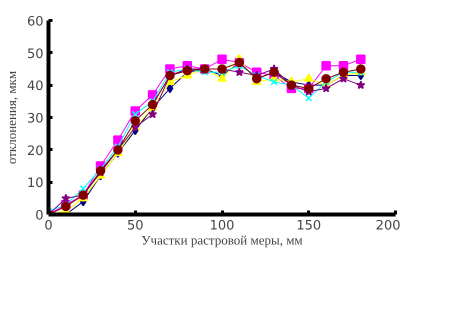  Describe the element at coordinates (222, 226) in the screenshot. I see `x-tick-label: 100` at that location.